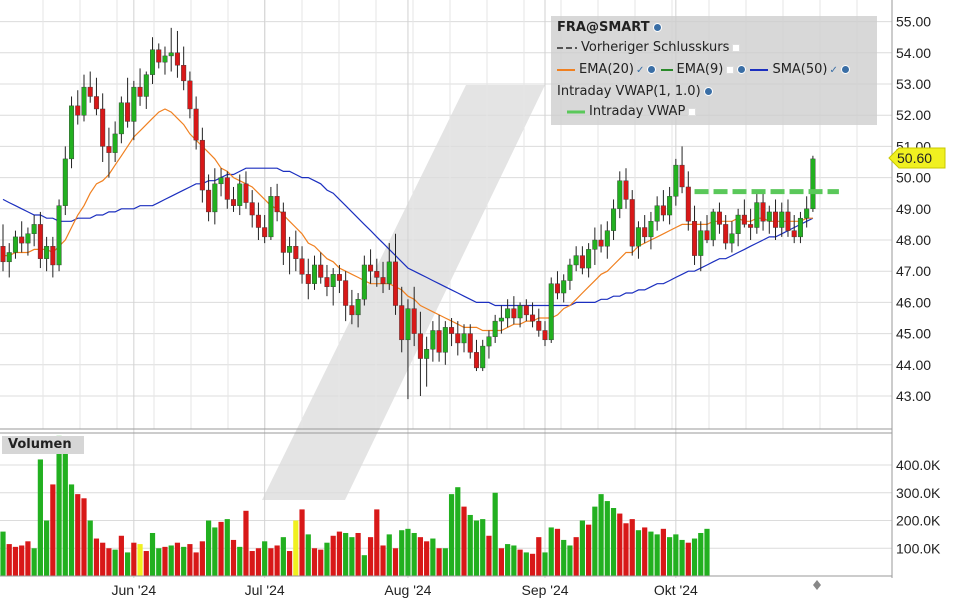 Image resolution: width=960 pixels, height=600 pixels. What do you see at coordinates (632, 111) in the screenshot?
I see `legend-vwap: Intraday VWAP` at bounding box center [632, 111].